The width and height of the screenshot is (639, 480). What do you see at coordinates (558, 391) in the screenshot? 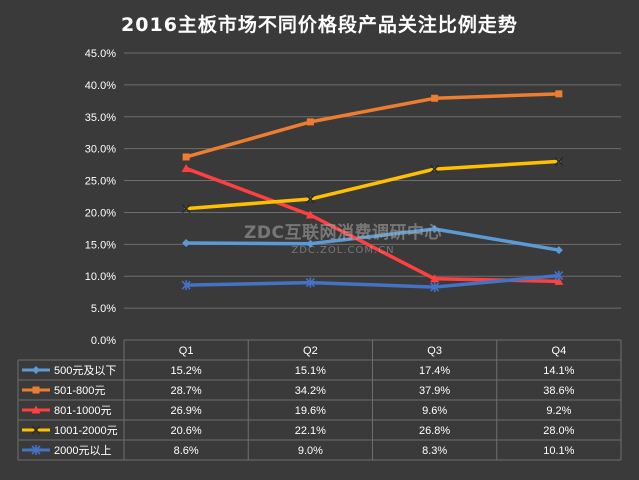
I see `data-label: 38.6%` at bounding box center [558, 391].